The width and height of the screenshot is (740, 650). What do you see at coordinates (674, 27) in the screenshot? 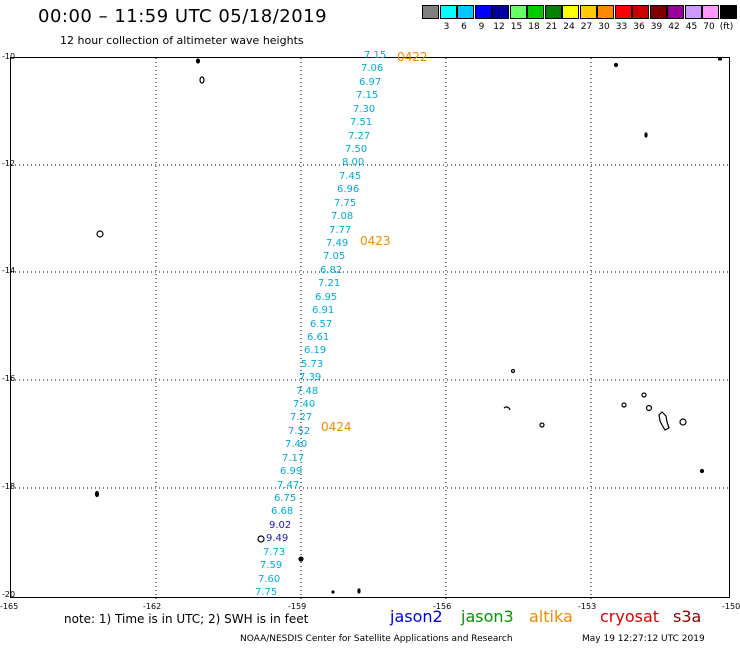
I see `legend-label: 42` at bounding box center [674, 27].